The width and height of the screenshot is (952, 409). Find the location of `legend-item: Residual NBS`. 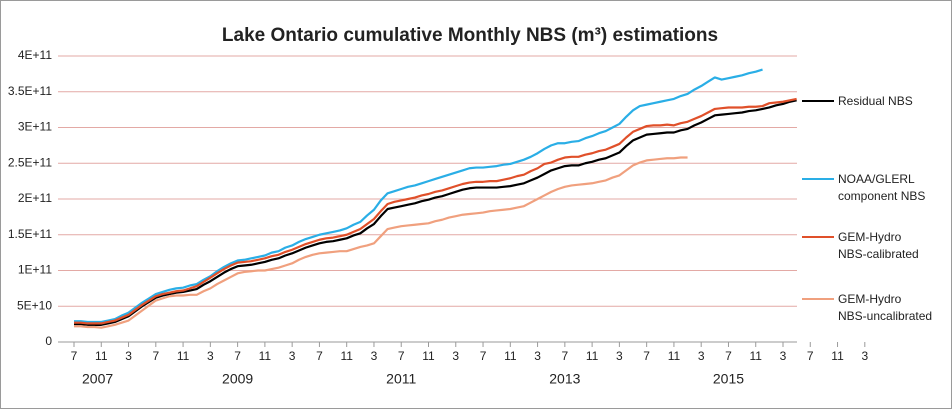

legend-item: Residual NBS is located at coordinates (872, 101).